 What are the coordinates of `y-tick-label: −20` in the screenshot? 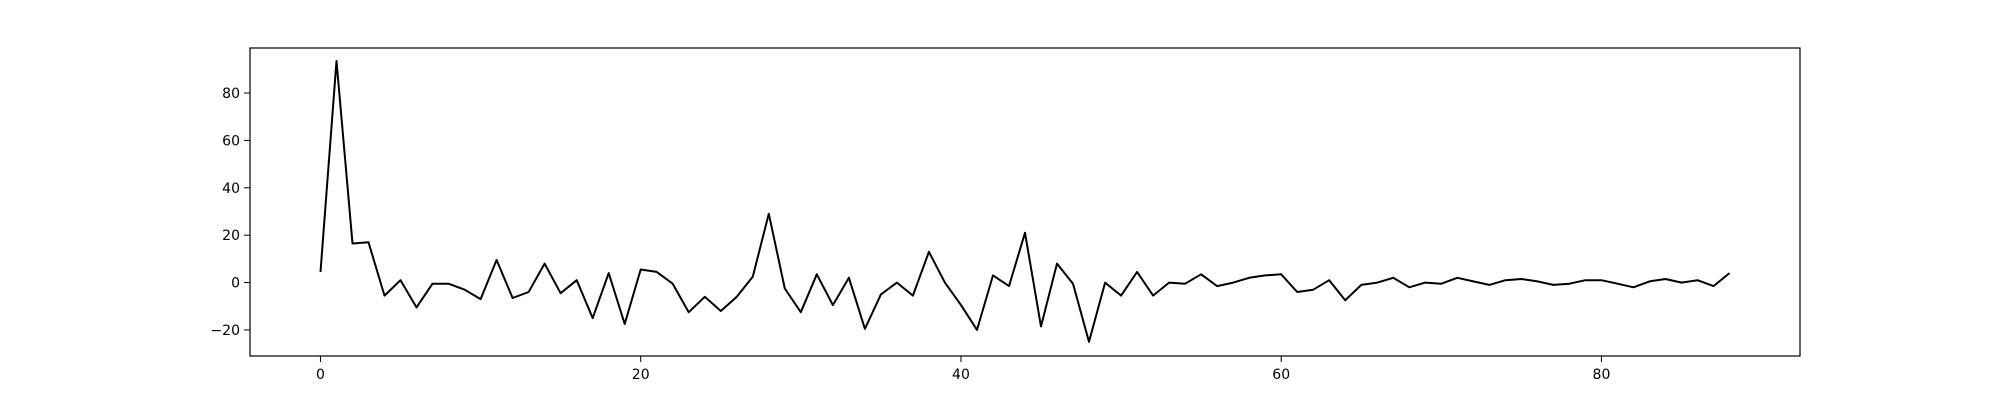 It's located at (225, 331).